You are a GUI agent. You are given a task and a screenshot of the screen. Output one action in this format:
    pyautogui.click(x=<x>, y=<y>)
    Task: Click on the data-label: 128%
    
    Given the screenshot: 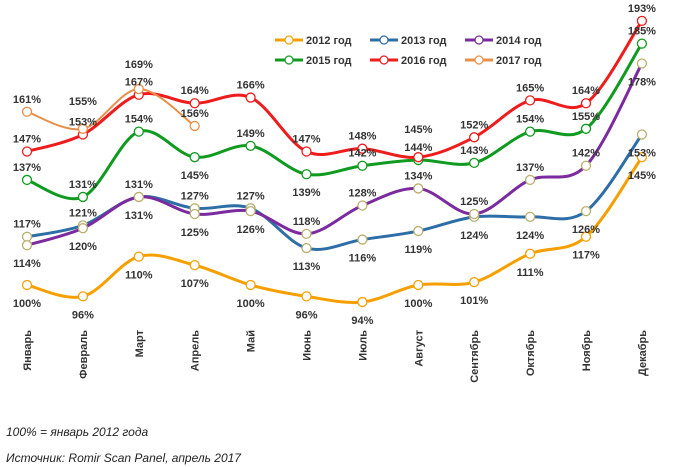 What is the action you would take?
    pyautogui.click(x=362, y=193)
    